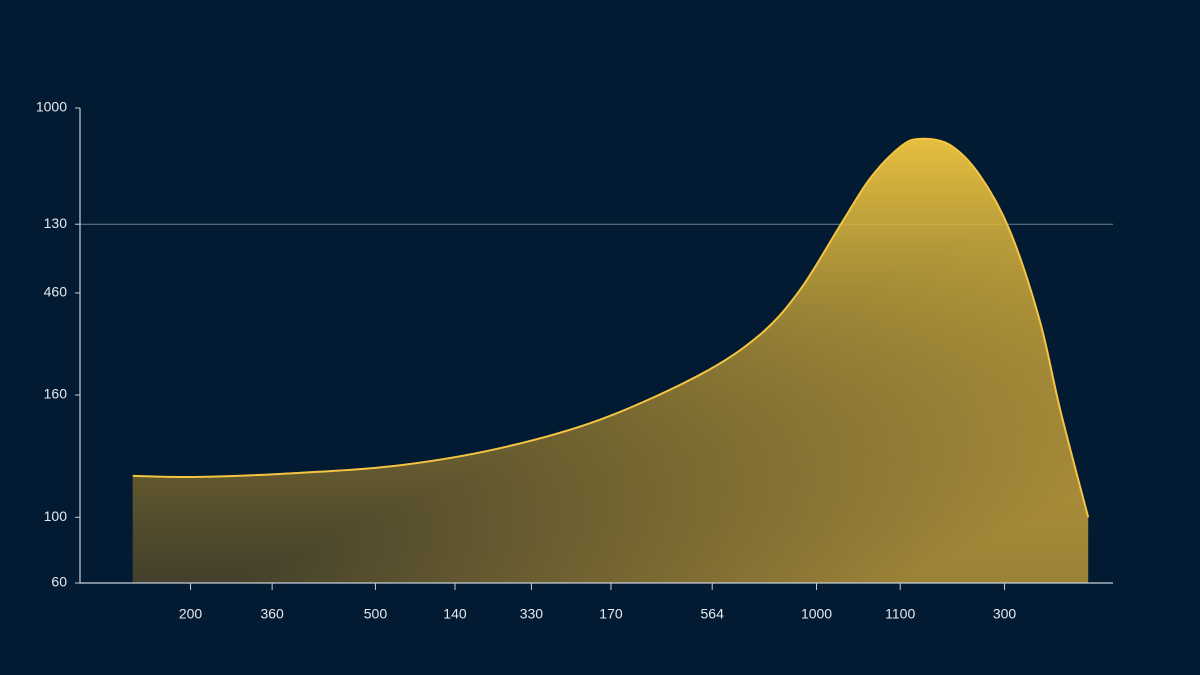 The image size is (1200, 675). What do you see at coordinates (59, 582) in the screenshot?
I see `y-tick-label: 60` at bounding box center [59, 582].